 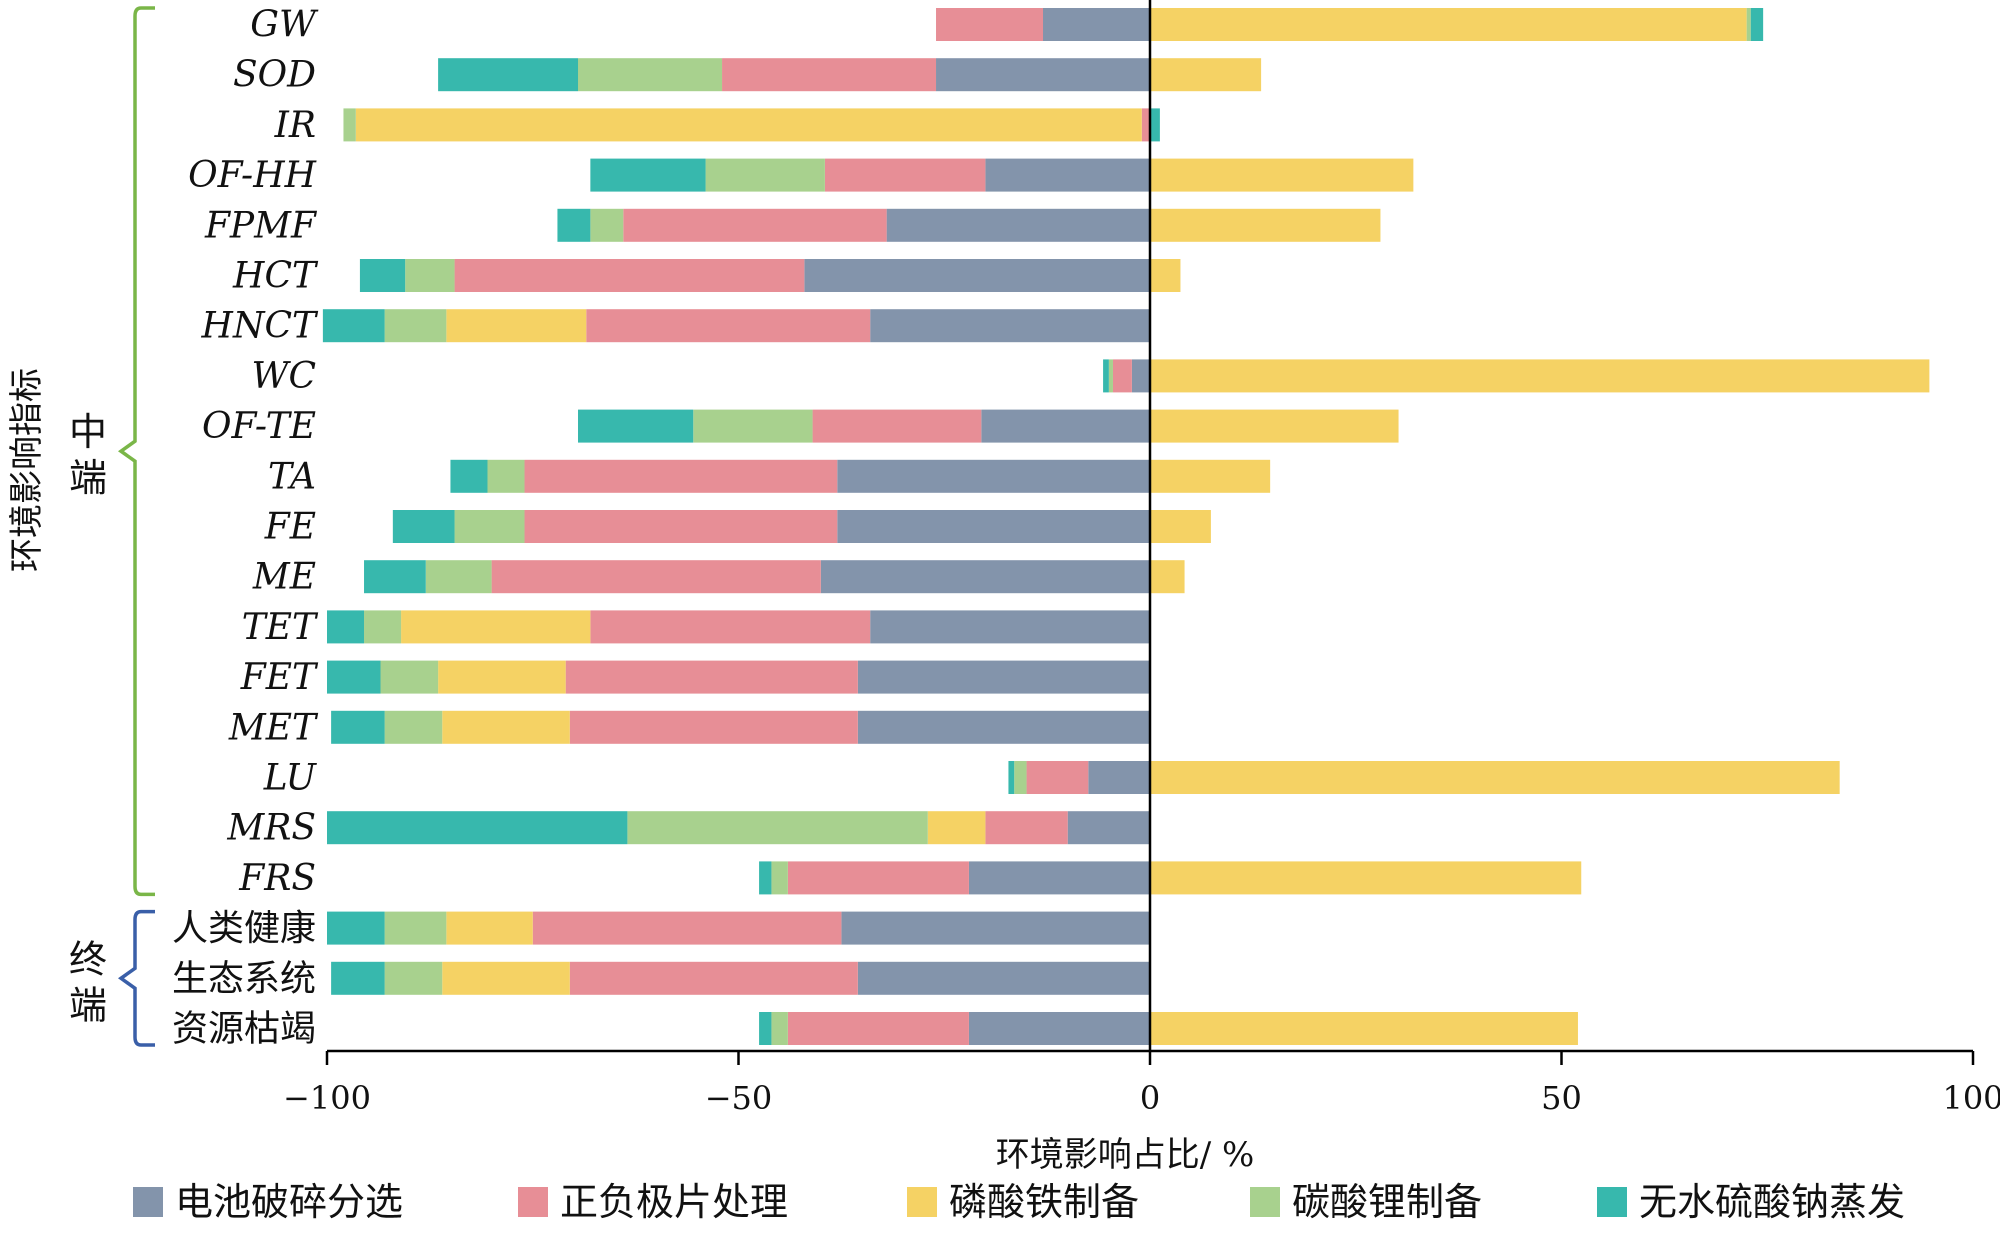 I want to click on category-label: FE, so click(x=290, y=527).